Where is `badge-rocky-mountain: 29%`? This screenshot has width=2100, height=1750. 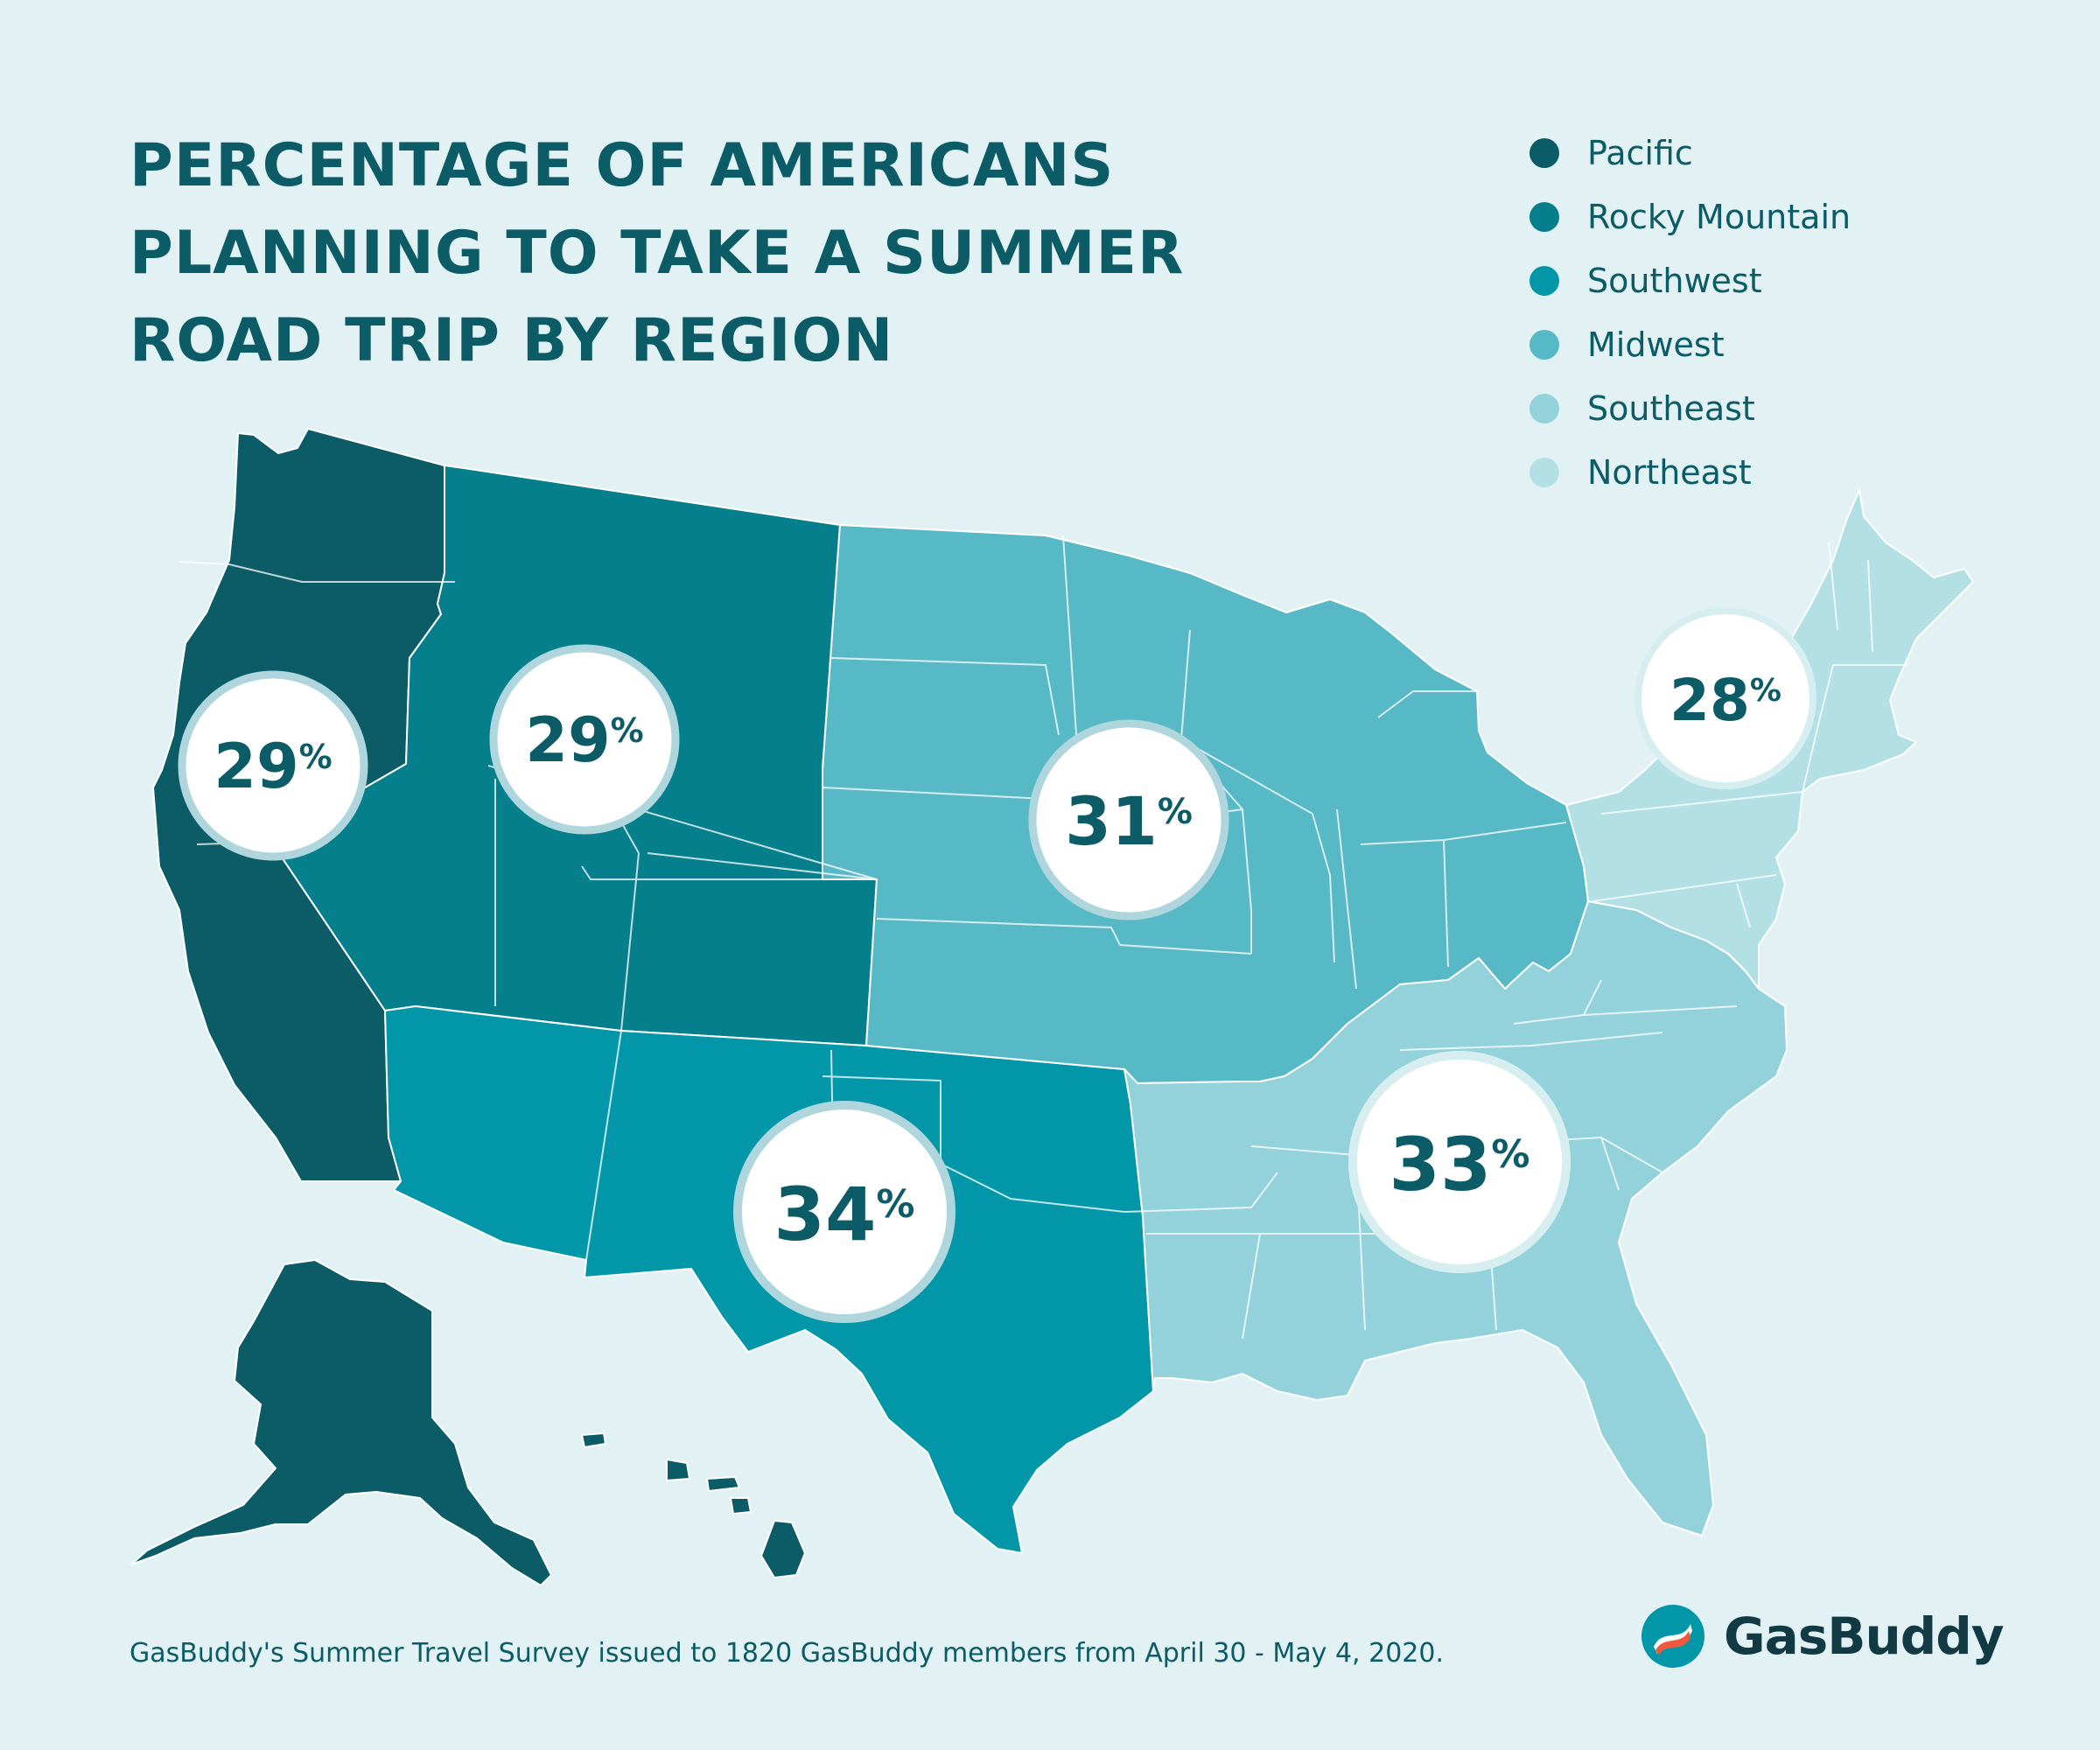
badge-rocky-mountain: 29% is located at coordinates (584, 739).